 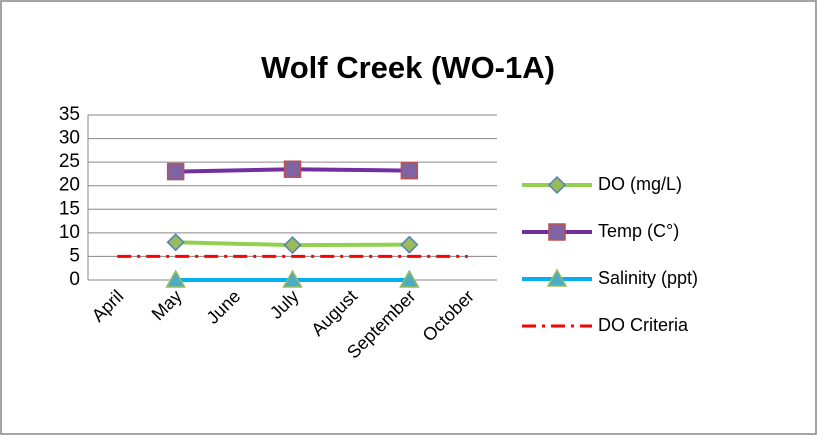 What do you see at coordinates (643, 325) in the screenshot?
I see `legend-label: DO Criteria` at bounding box center [643, 325].